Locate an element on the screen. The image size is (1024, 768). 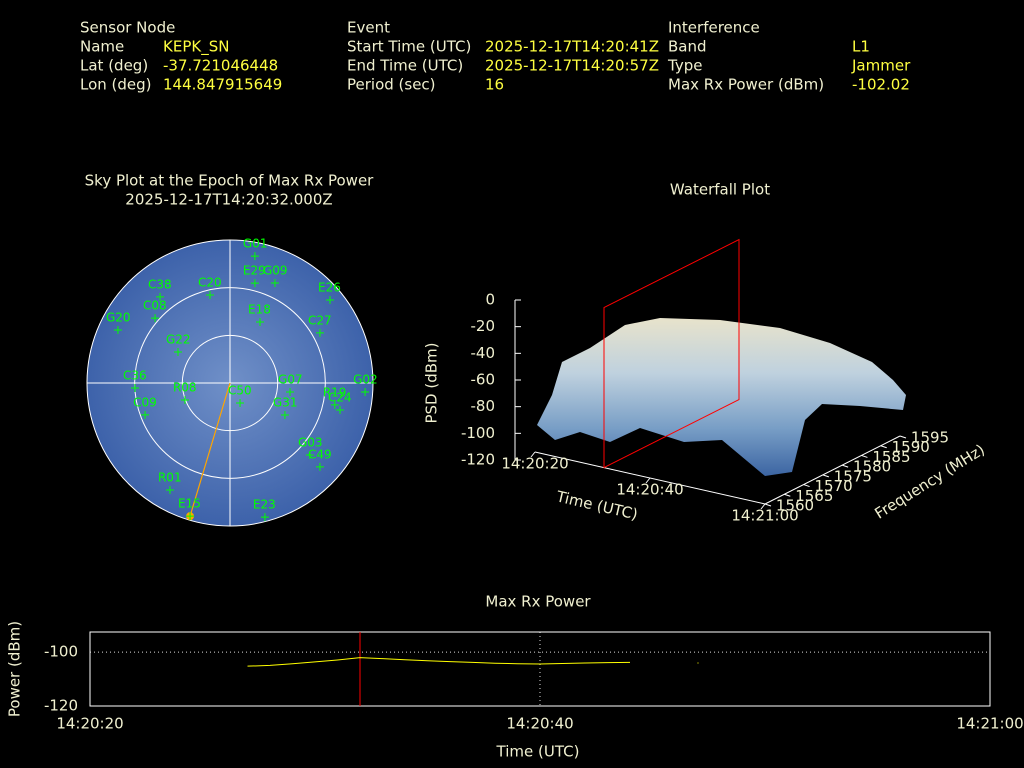
y-tick-label: 1570 is located at coordinates (833, 486).